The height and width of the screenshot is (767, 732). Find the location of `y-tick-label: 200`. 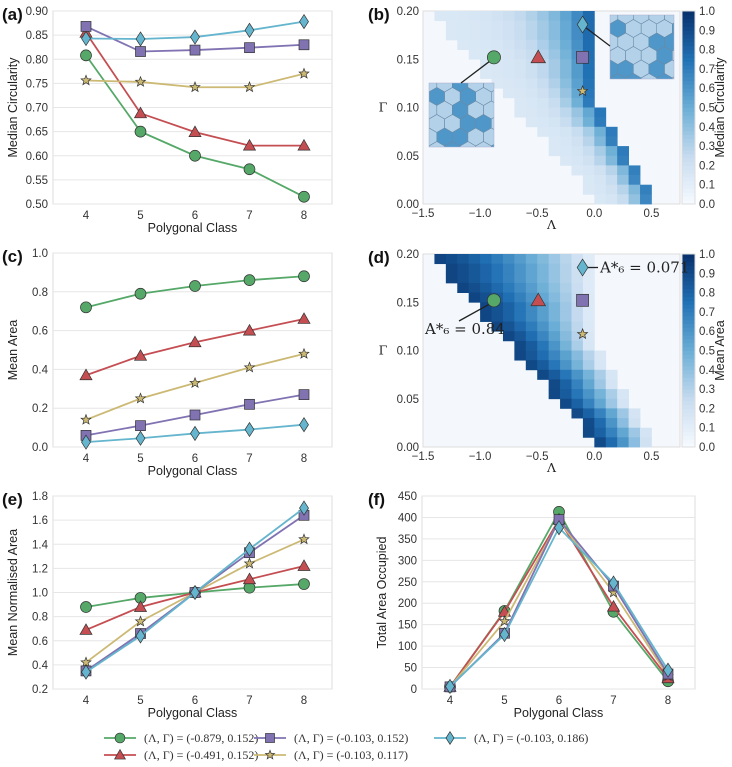

y-tick-label: 200 is located at coordinates (407, 604).